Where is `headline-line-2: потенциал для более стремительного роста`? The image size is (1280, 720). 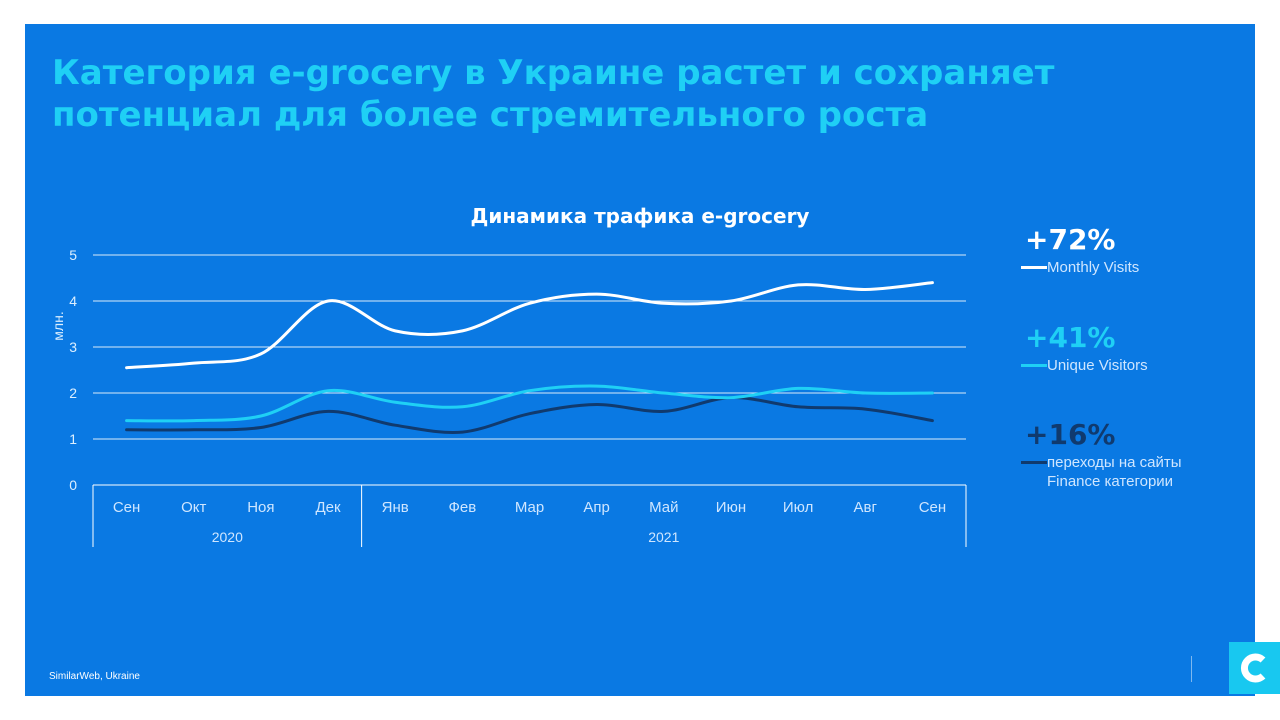 headline-line-2: потенциал для более стремительного роста is located at coordinates (490, 115).